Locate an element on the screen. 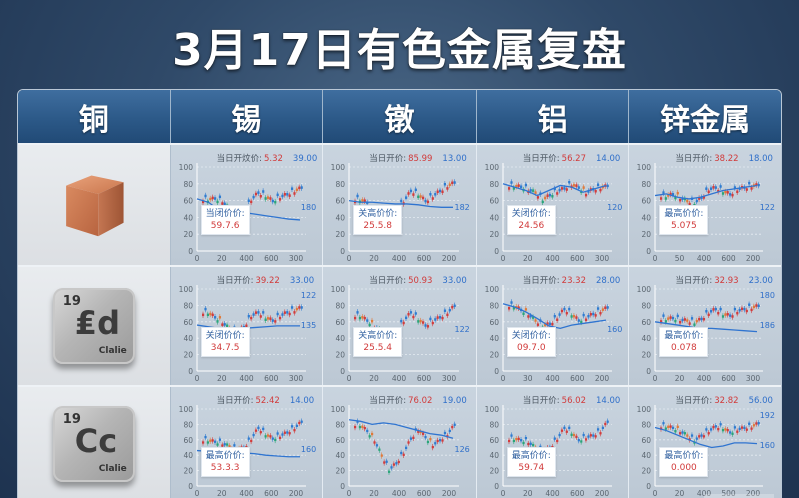 The width and height of the screenshot is (799, 498). column-header-copper: 铜 is located at coordinates (94, 116).